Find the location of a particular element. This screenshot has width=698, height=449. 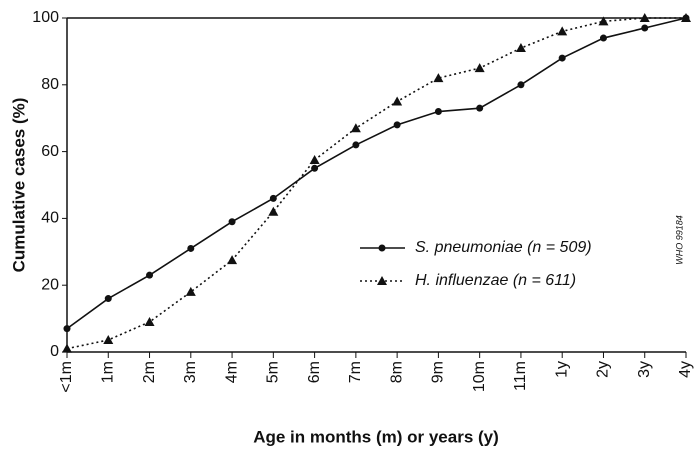

x-tick-label: 10m is located at coordinates (479, 376).